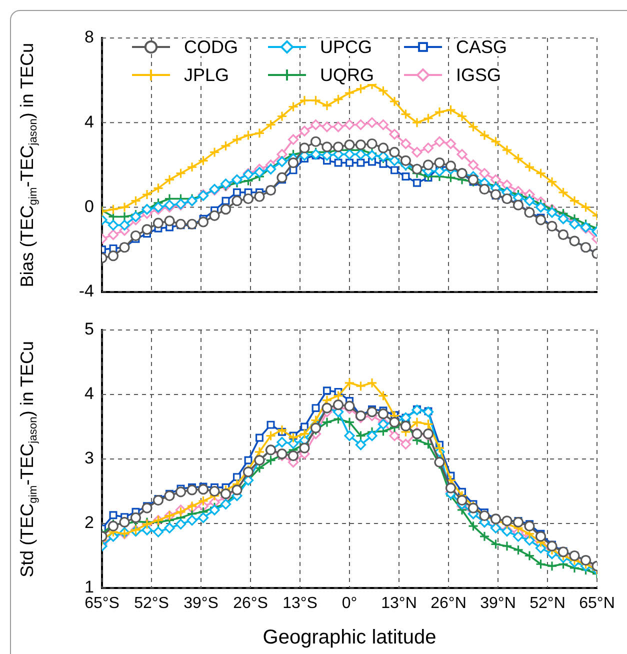 The width and height of the screenshot is (627, 654). Describe the element at coordinates (479, 74) in the screenshot. I see `legend-label: IGSG` at that location.